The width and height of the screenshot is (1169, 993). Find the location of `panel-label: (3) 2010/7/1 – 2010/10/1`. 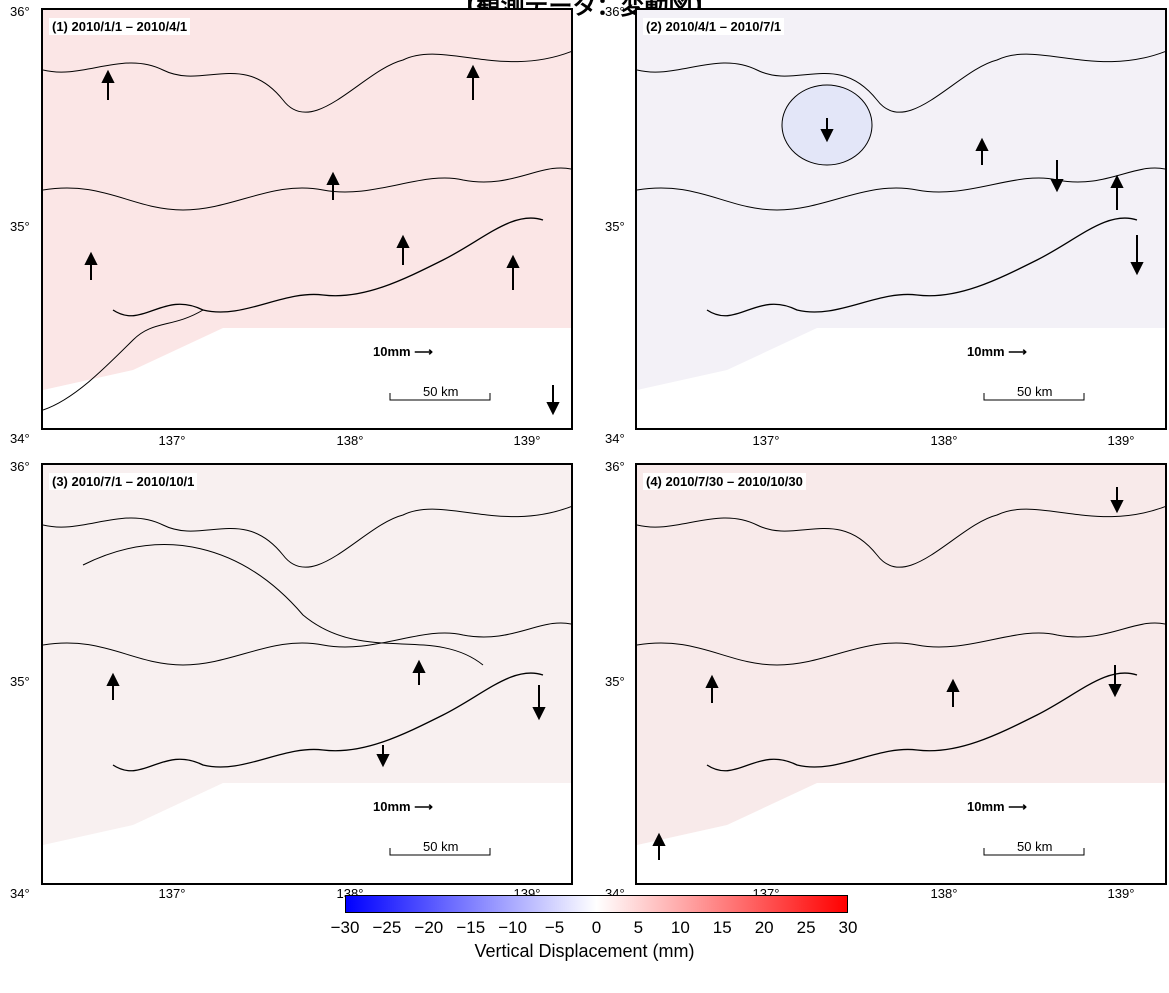

panel-label: (3) 2010/7/1 – 2010/10/1 is located at coordinates (123, 481).